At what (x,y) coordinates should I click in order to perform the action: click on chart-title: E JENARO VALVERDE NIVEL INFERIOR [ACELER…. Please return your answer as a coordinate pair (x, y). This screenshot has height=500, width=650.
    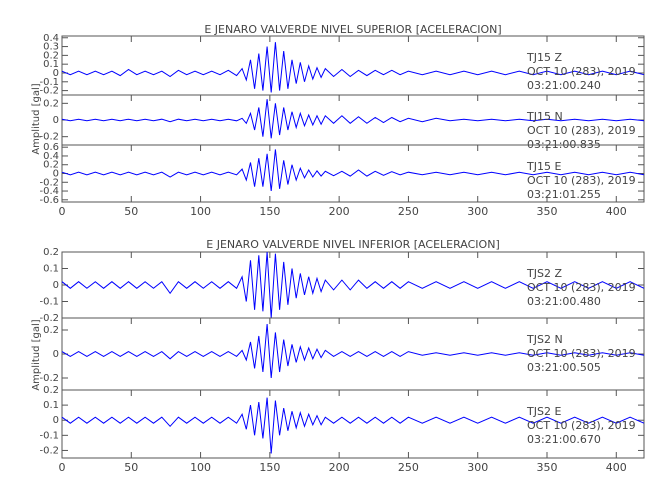
    Looking at the image, I should click on (352, 244).